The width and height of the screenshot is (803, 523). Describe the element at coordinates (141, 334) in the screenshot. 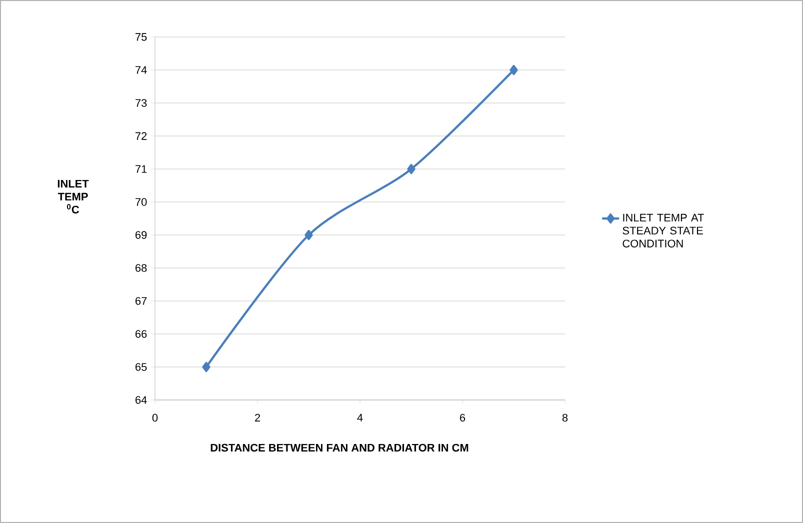

I see `y-tick-label: 66` at that location.